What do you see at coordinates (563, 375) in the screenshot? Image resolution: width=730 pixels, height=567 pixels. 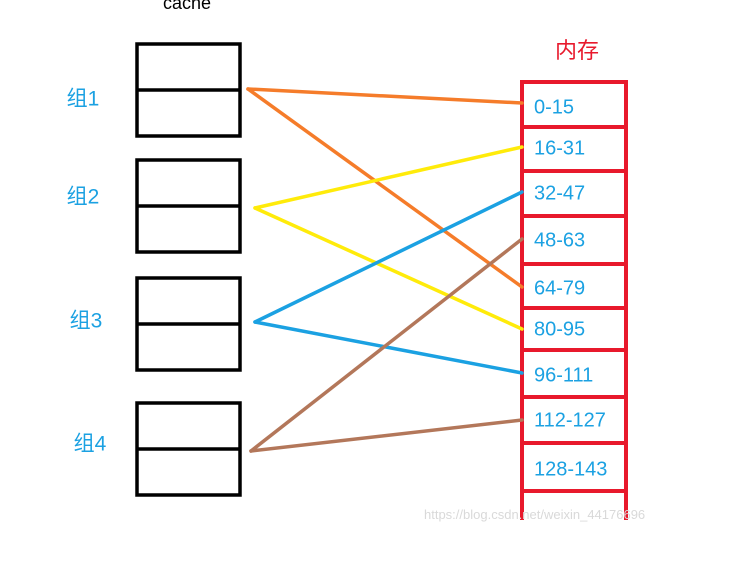 I see `memory-block-label: 96-111` at bounding box center [563, 375].